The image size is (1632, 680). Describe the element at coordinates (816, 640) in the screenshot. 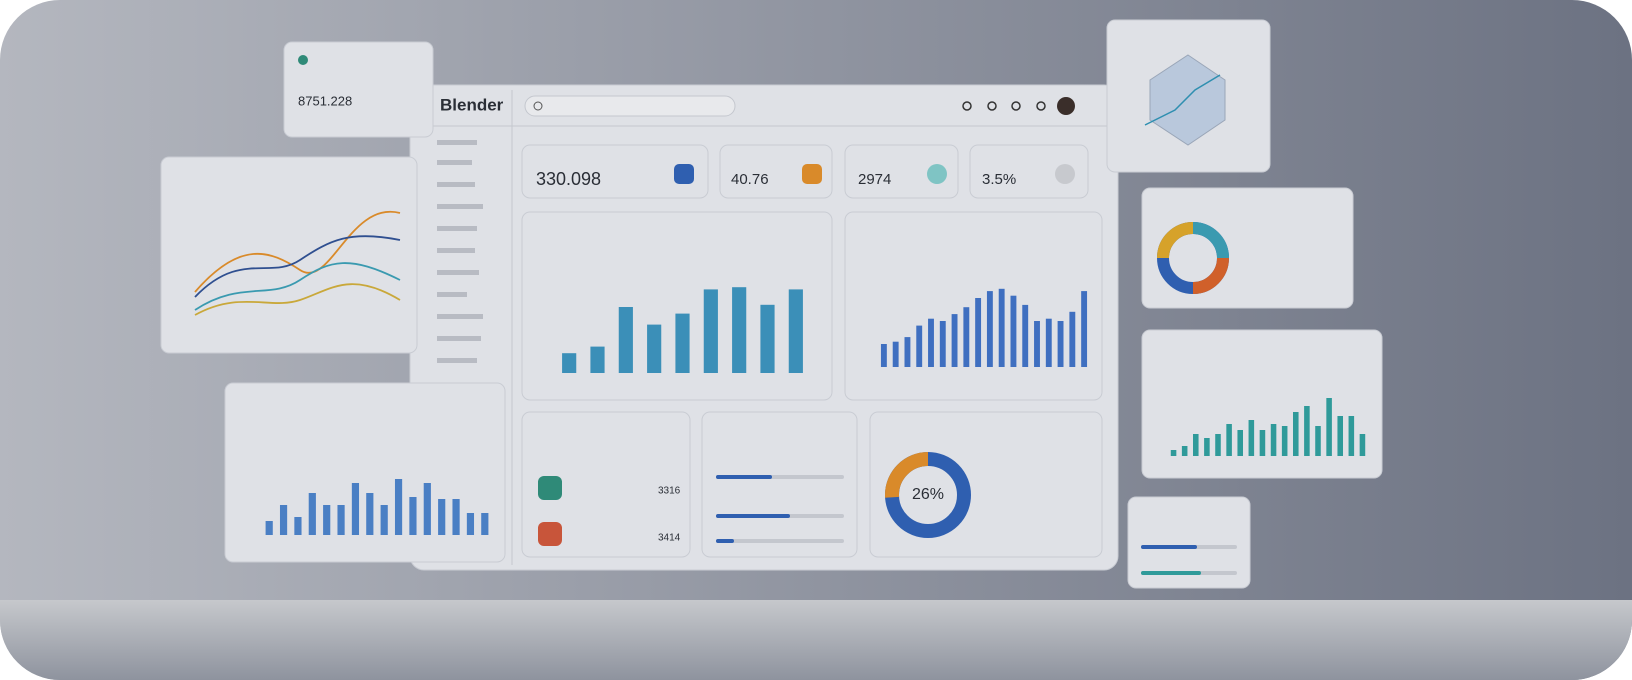

I see `floor` at that location.